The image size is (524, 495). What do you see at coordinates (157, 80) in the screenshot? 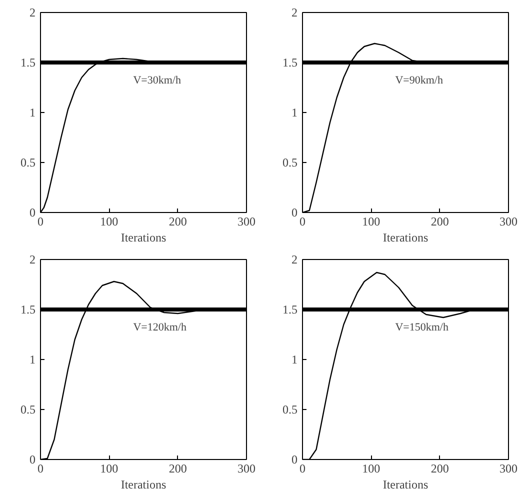
I see `annotation: V=30km/h` at bounding box center [157, 80].